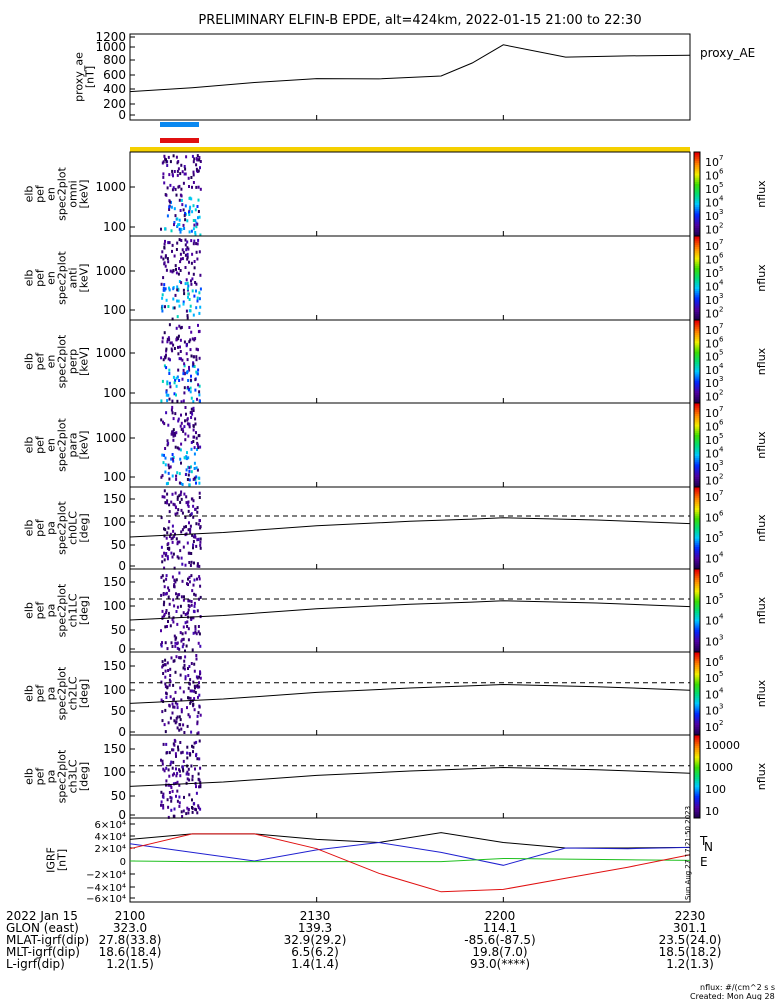  What do you see at coordinates (732, 996) in the screenshot?
I see `footer-created: Created: Mon Aug 28 00:21:50 2023` at bounding box center [732, 996].